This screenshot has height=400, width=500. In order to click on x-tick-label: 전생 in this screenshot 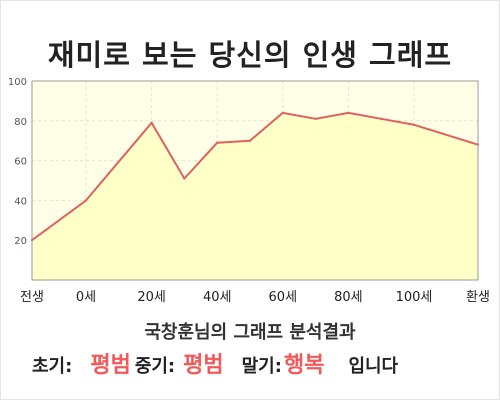, I will do `click(32, 297)`.